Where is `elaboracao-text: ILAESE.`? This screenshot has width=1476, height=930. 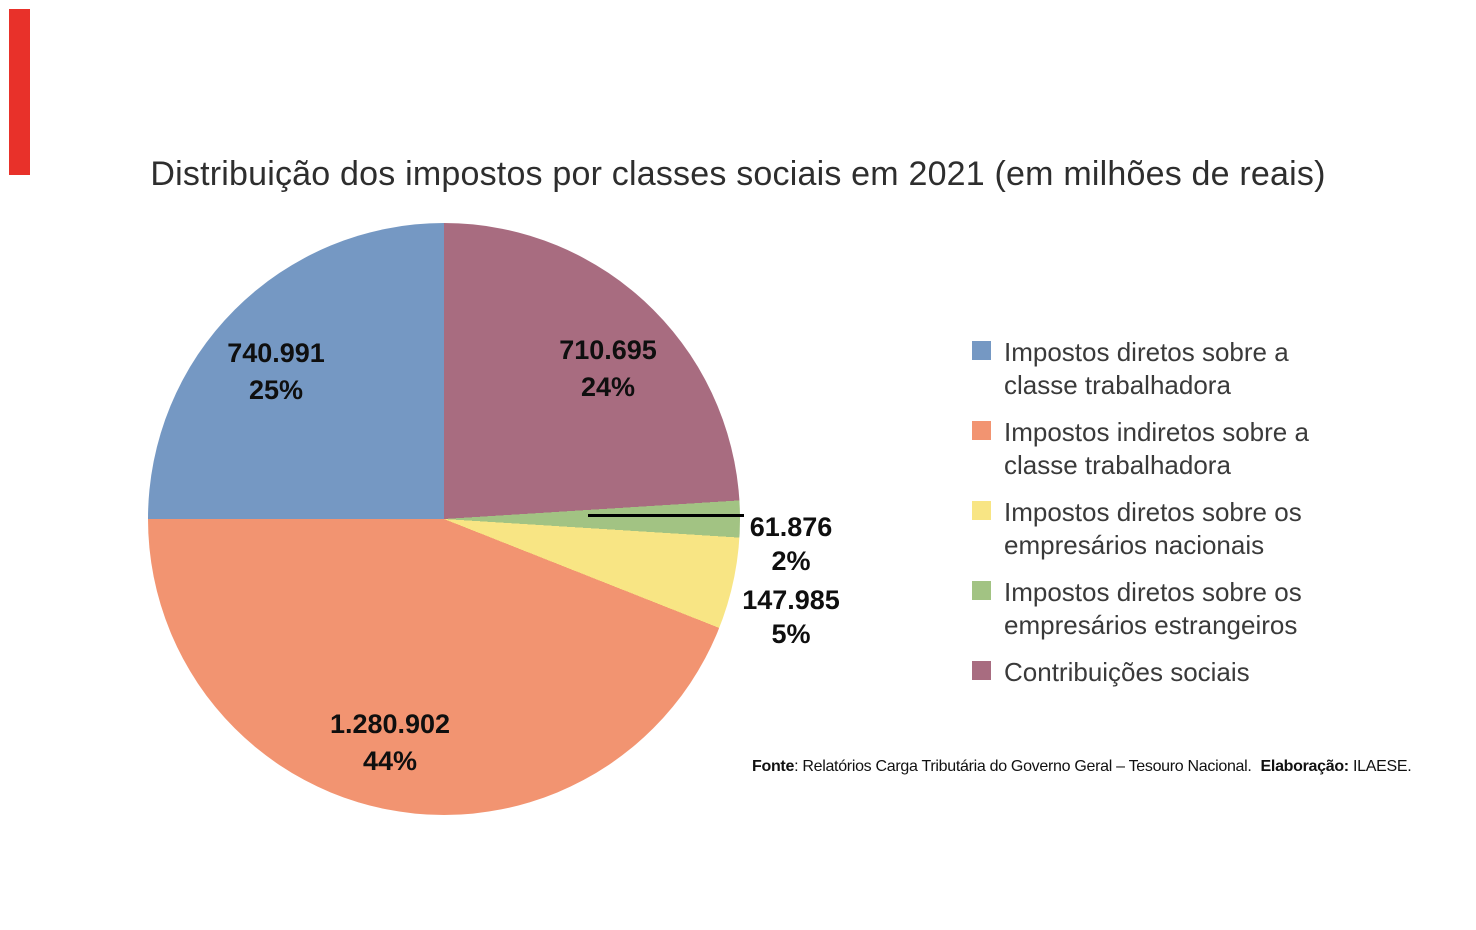 elaboracao-text: ILAESE. is located at coordinates (1380, 766).